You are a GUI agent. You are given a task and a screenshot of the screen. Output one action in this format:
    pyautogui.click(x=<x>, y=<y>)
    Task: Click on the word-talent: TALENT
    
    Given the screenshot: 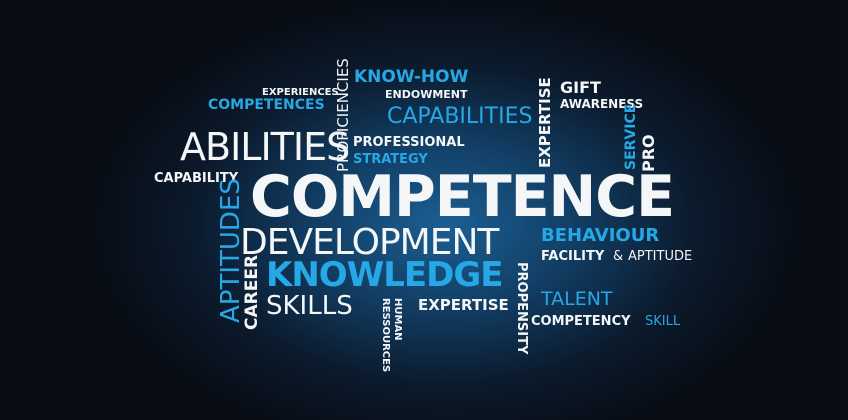 What is the action you would take?
    pyautogui.click(x=577, y=299)
    